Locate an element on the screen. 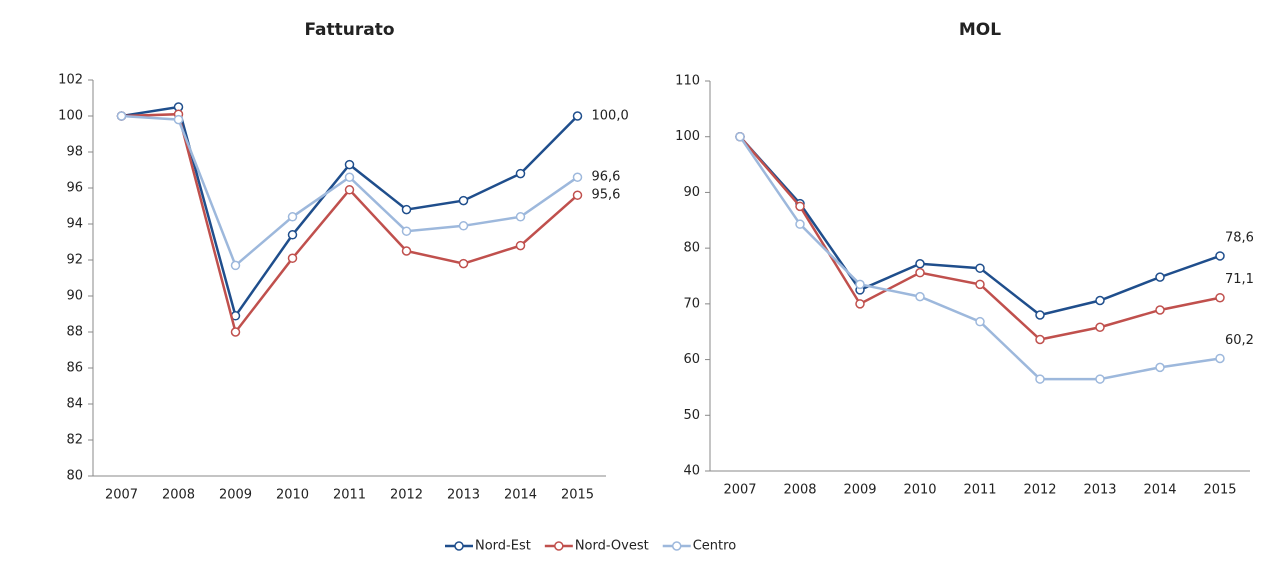 The width and height of the screenshot is (1279, 581). y-tick-label: 70 is located at coordinates (691, 303).